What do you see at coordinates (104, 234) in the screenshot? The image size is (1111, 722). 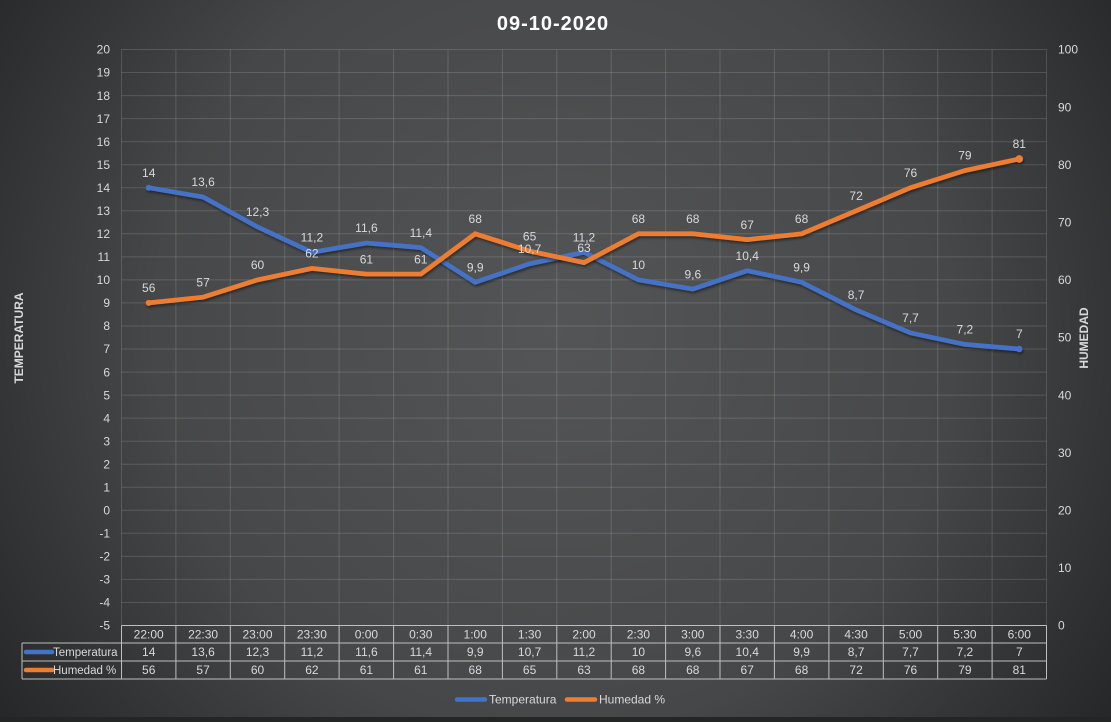 I see `svg-text: 12` at bounding box center [104, 234].